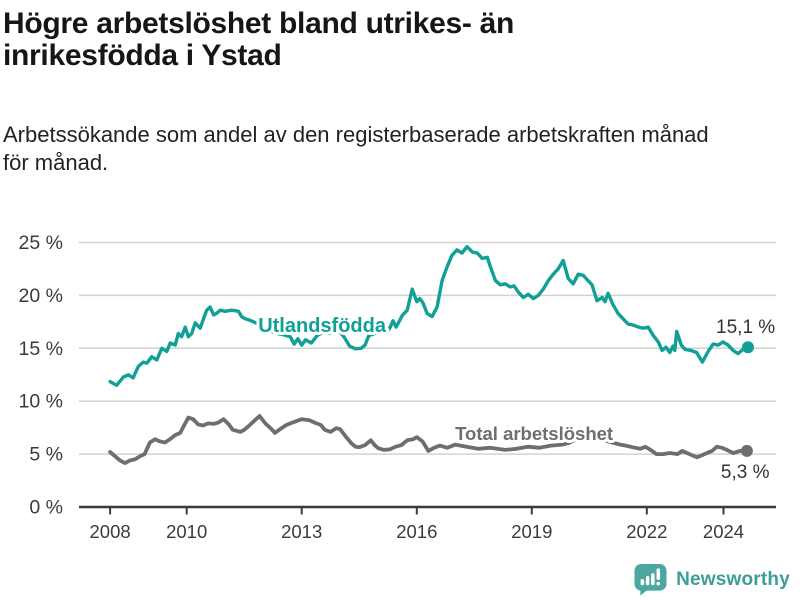 The height and width of the screenshot is (600, 800). Describe the element at coordinates (186, 531) in the screenshot. I see `x-tick-label: 2010` at that location.